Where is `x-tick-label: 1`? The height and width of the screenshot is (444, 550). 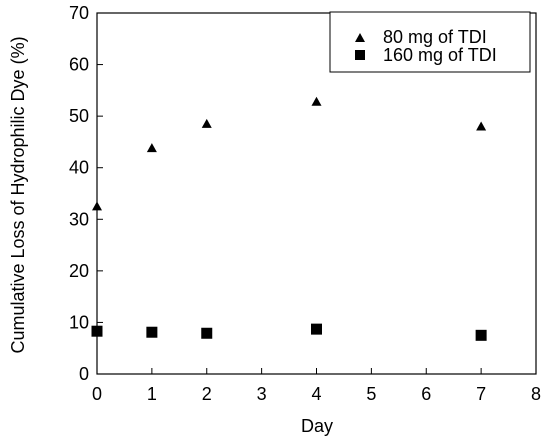
x-tick-label: 1 is located at coordinates (152, 394).